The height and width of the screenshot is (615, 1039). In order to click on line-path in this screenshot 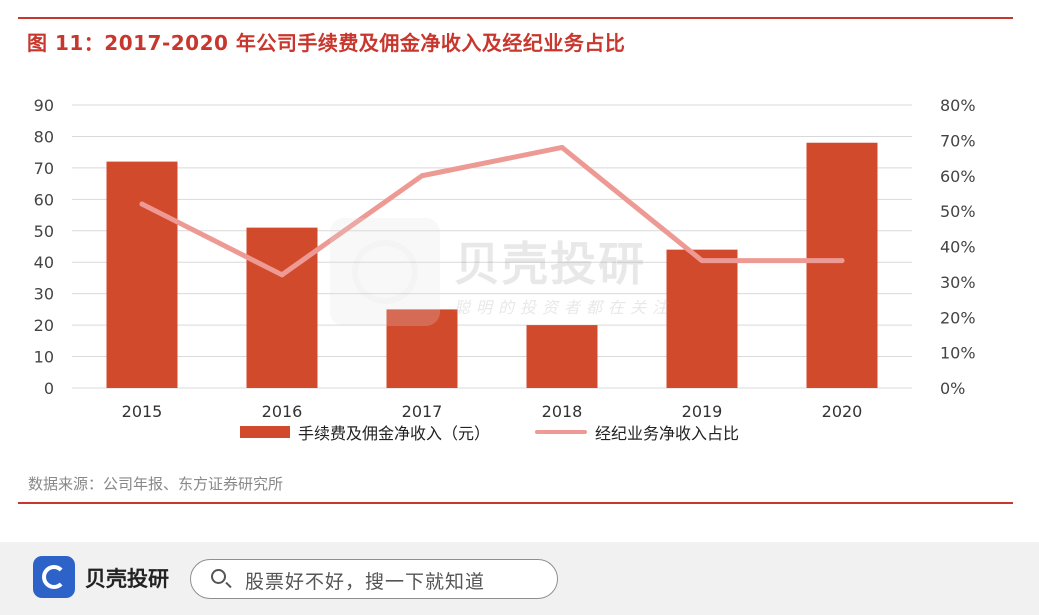, I will do `click(492, 211)`.